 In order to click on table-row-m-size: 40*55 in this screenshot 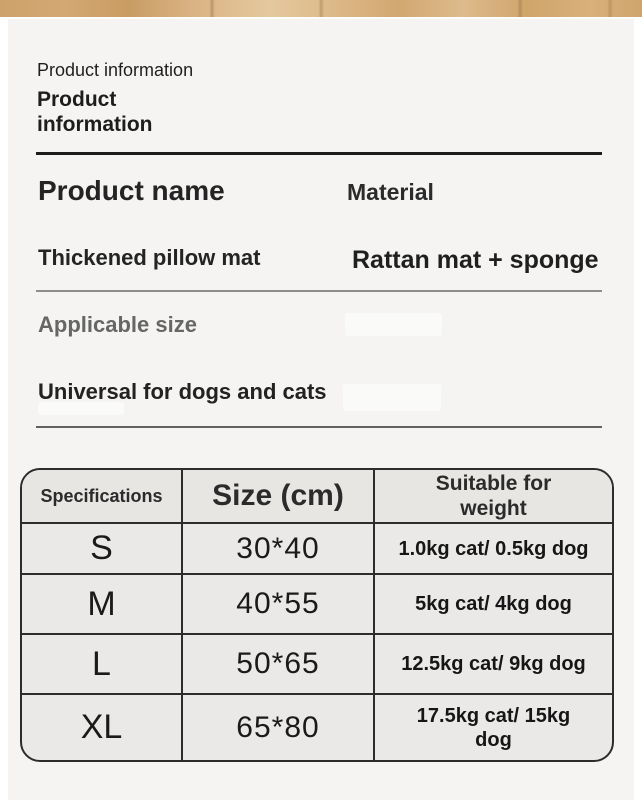, I will do `click(279, 605)`.